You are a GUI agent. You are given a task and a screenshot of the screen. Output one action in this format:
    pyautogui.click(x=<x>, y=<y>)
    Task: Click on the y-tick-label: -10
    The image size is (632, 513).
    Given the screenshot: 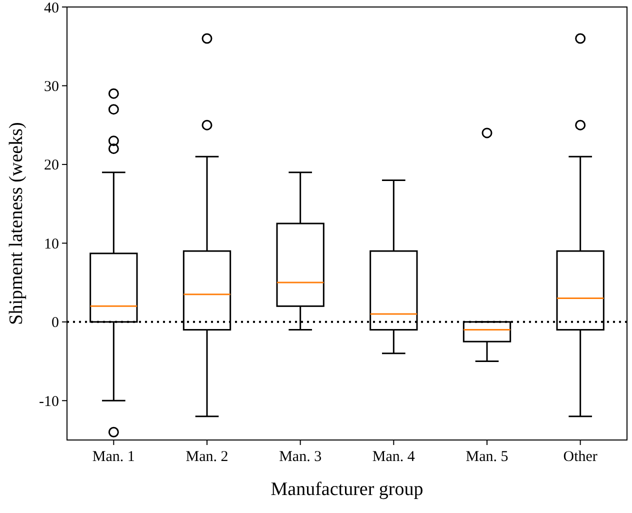 What is the action you would take?
    pyautogui.click(x=49, y=402)
    